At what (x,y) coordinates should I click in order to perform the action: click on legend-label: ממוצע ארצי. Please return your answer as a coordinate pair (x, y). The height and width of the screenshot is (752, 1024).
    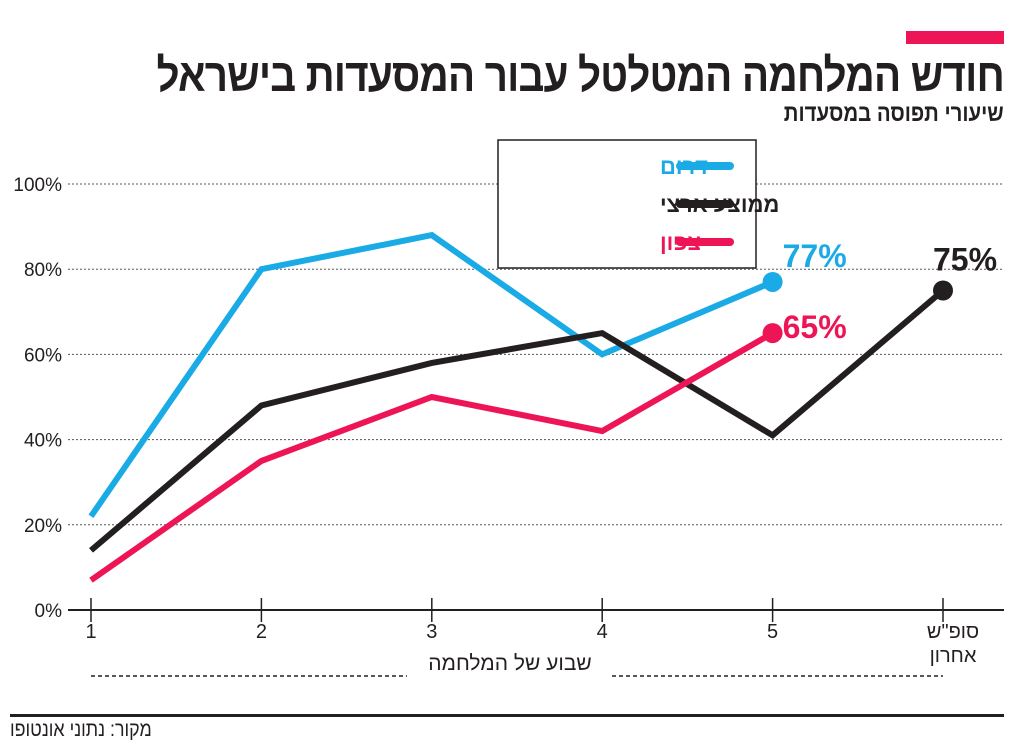
    Looking at the image, I should click on (719, 204).